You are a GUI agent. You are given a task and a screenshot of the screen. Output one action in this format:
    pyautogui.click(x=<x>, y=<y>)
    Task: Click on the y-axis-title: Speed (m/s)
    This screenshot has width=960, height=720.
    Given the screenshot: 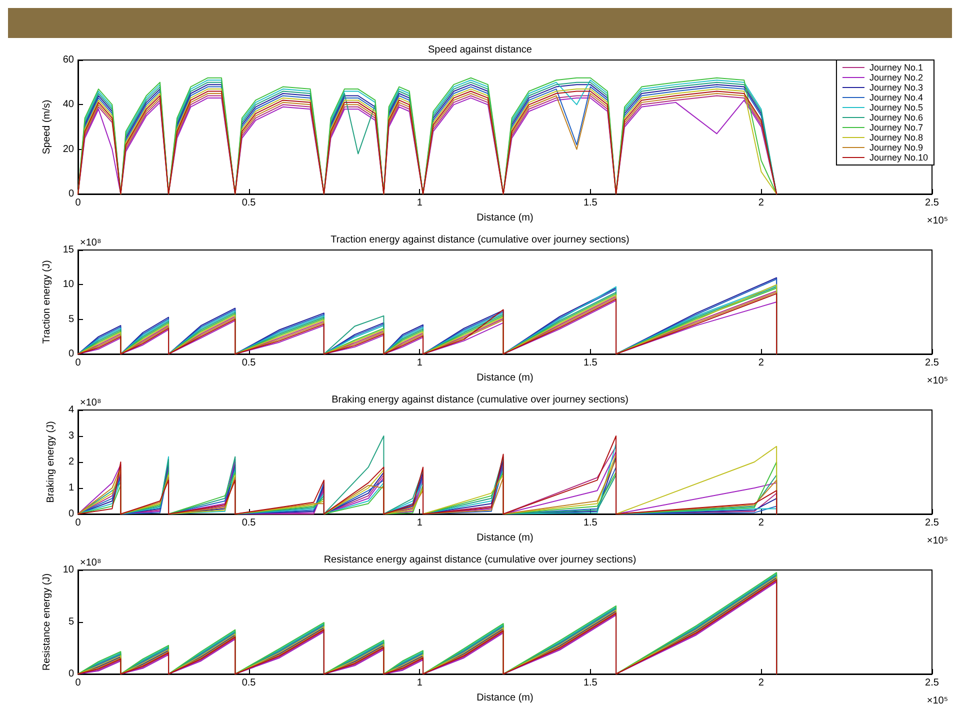 What is the action you would take?
    pyautogui.click(x=46, y=127)
    